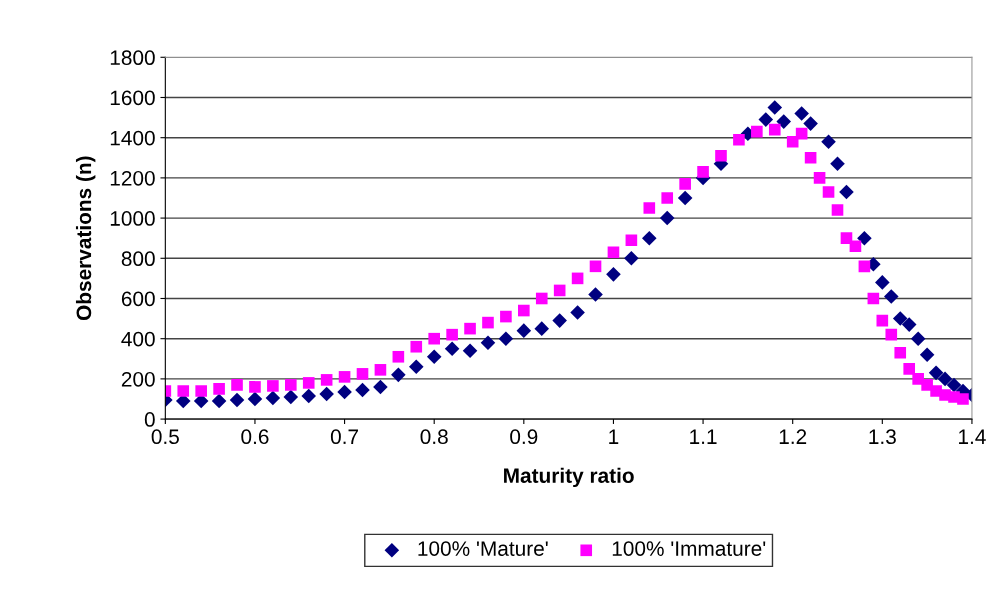  Describe the element at coordinates (85, 238) in the screenshot. I see `y-axis-title: Observations (n)` at that location.